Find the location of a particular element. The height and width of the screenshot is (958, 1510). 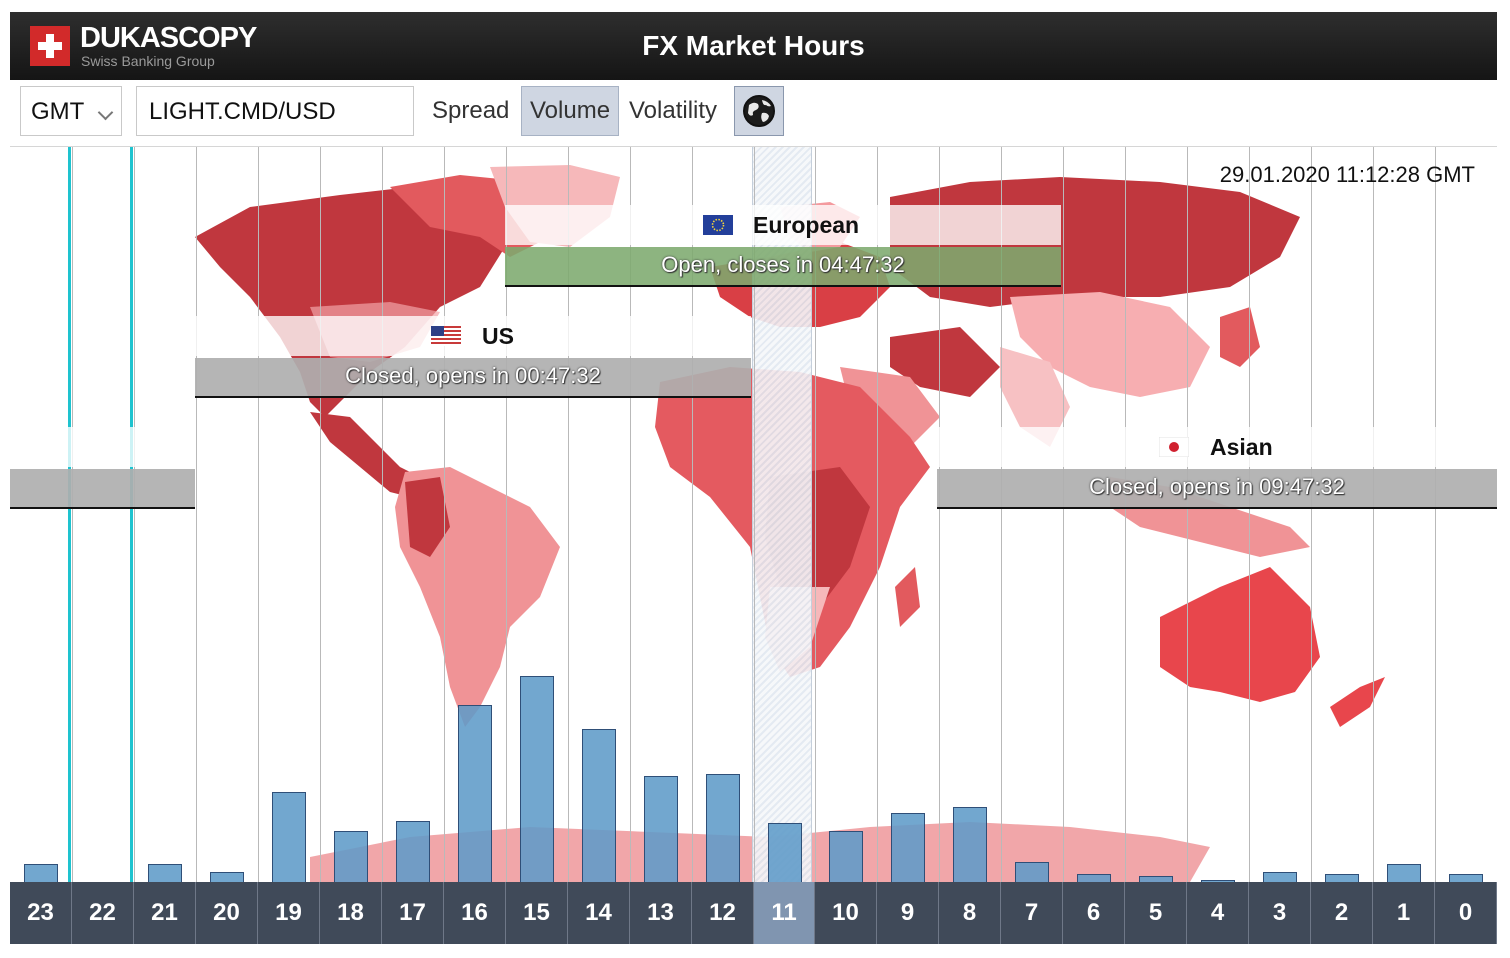

spread-button: Spread is located at coordinates (471, 110).